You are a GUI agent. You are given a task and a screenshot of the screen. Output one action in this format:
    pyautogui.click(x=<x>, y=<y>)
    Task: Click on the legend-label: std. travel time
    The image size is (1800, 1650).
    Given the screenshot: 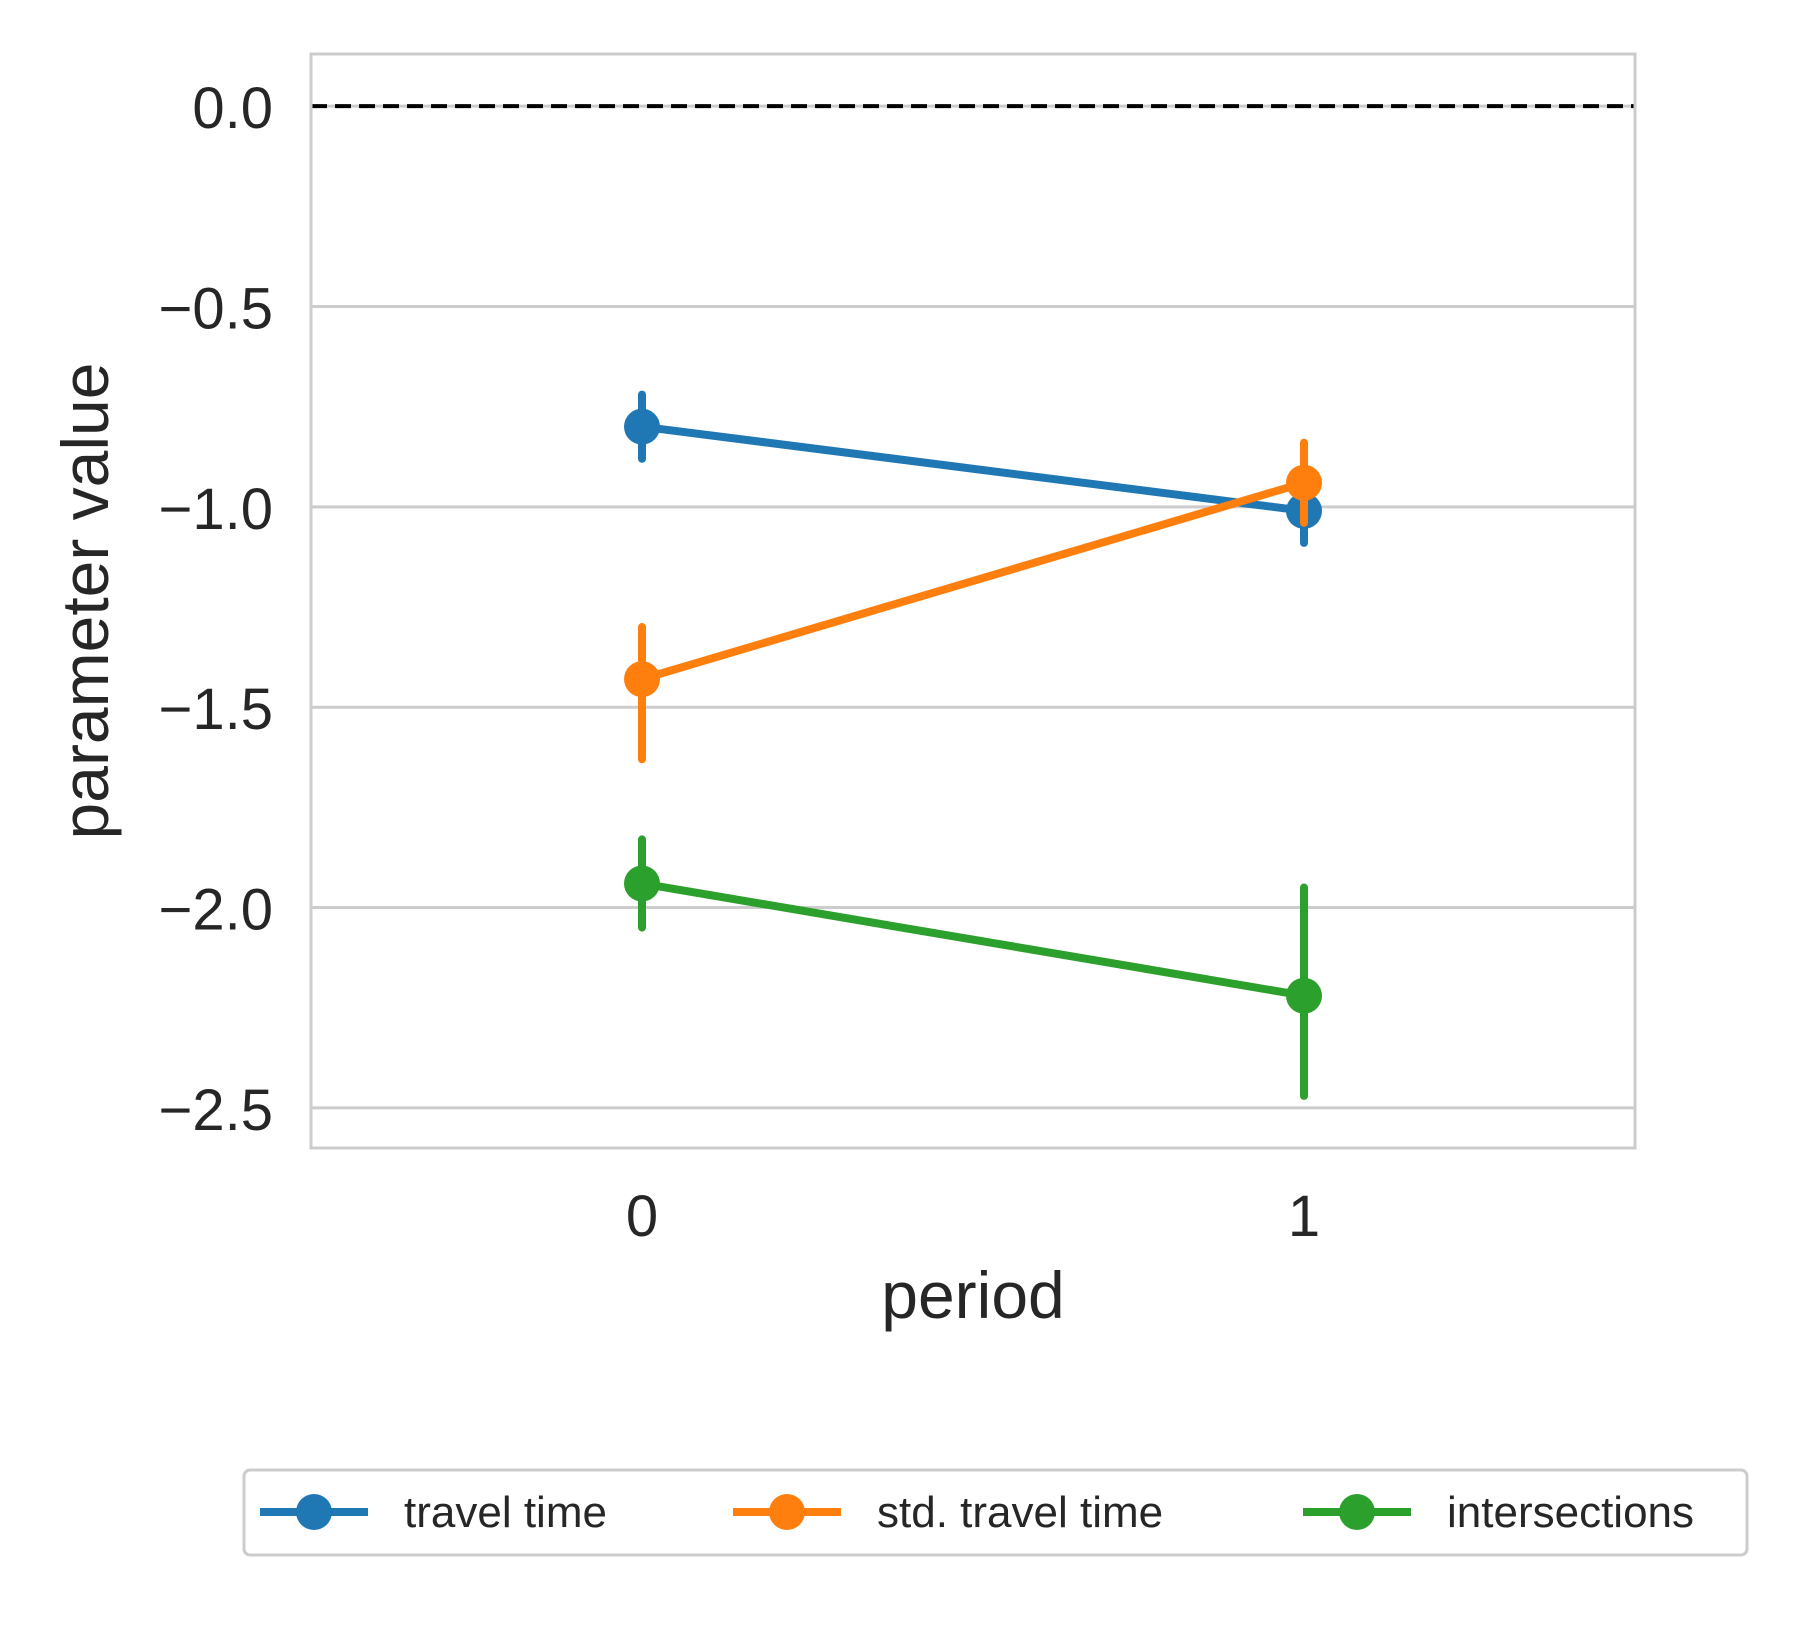 What is the action you would take?
    pyautogui.click(x=1020, y=1512)
    